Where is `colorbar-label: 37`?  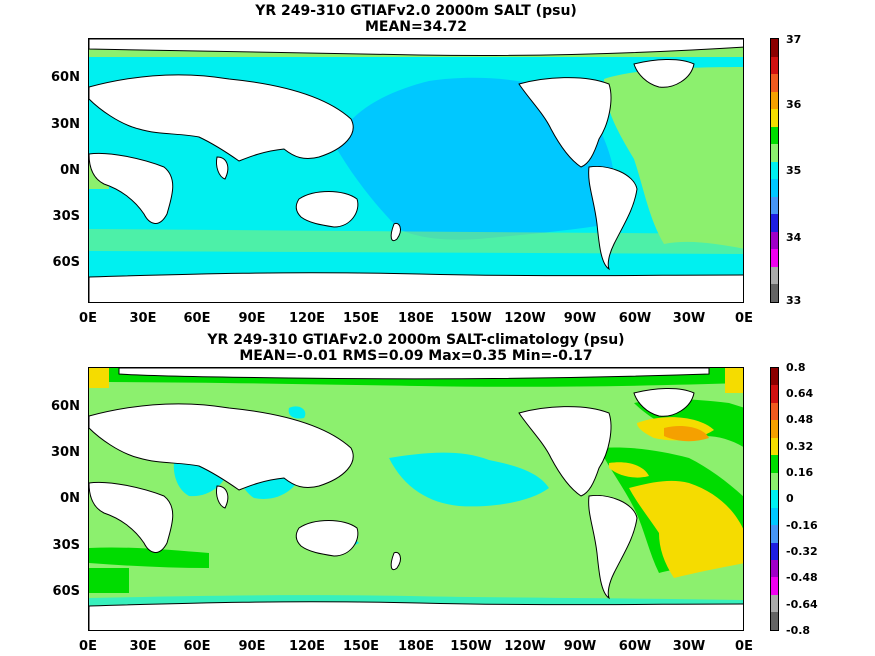
colorbar-label: 37 is located at coordinates (794, 39).